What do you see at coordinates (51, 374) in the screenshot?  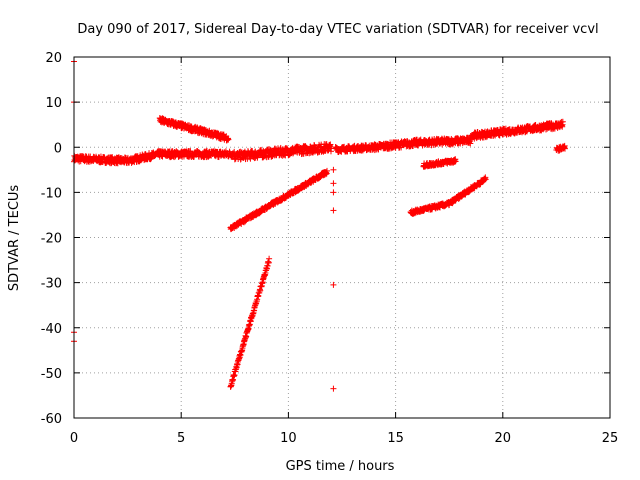 I see `y-tick-label: -50` at bounding box center [51, 374].